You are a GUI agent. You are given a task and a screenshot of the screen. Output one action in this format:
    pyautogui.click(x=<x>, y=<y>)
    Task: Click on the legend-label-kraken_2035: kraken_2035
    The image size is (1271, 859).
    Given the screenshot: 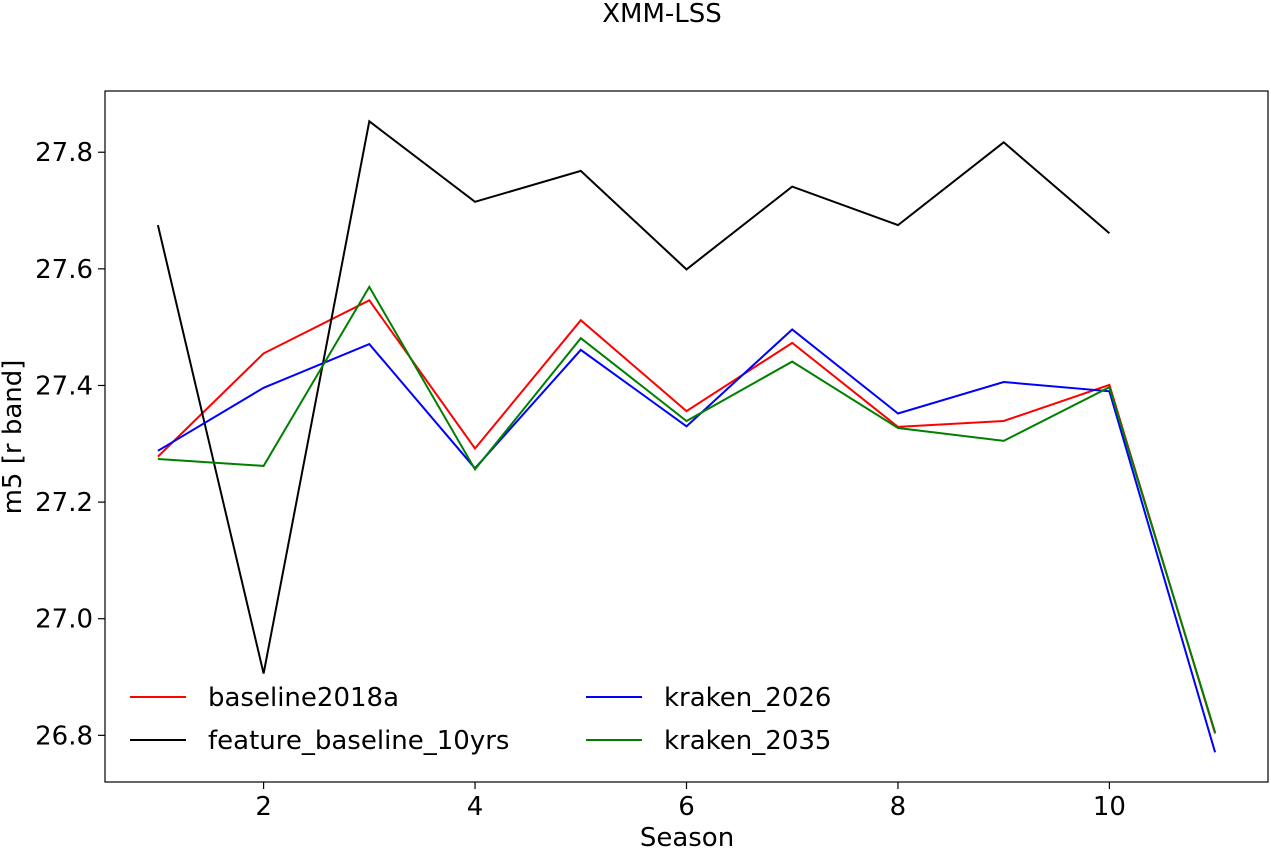 What is the action you would take?
    pyautogui.click(x=747, y=741)
    